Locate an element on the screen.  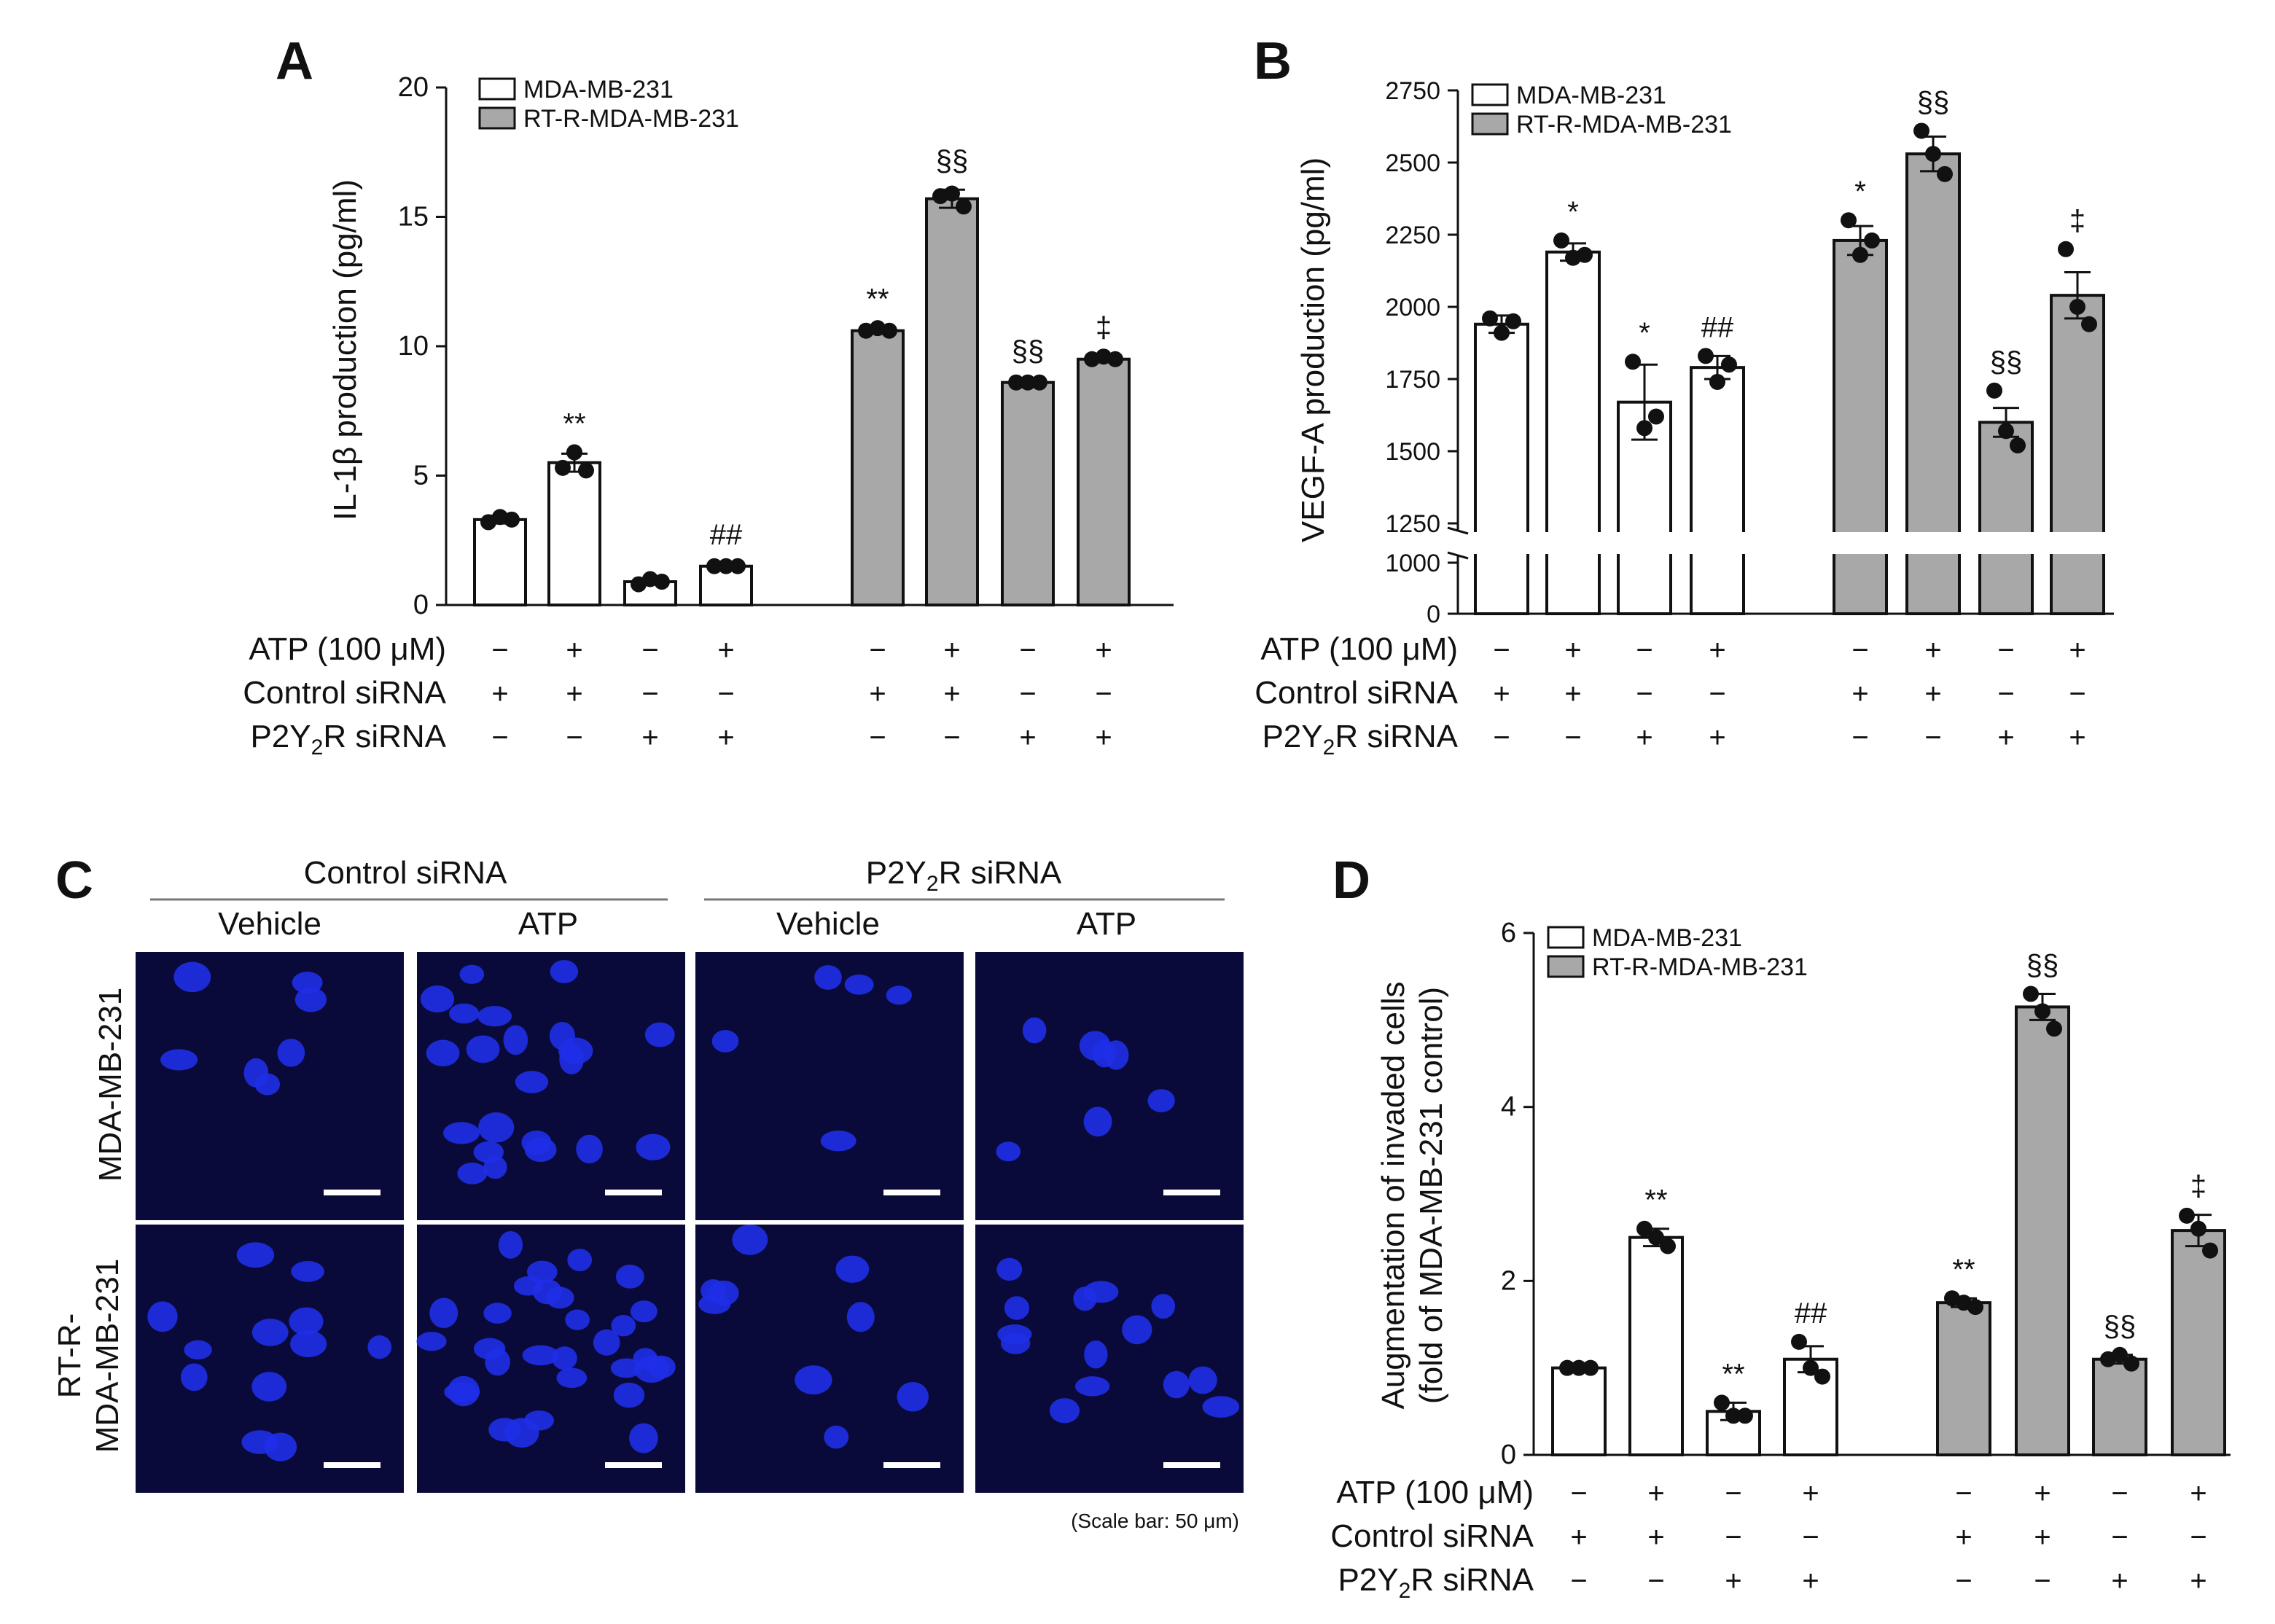
column-label-2: ATP is located at coordinates (548, 924).